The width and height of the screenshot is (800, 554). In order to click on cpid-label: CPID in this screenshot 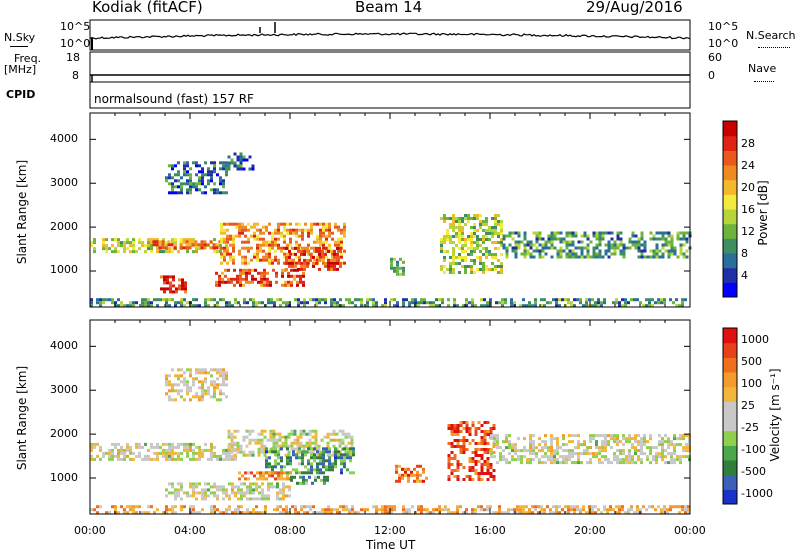, I will do `click(21, 94)`.